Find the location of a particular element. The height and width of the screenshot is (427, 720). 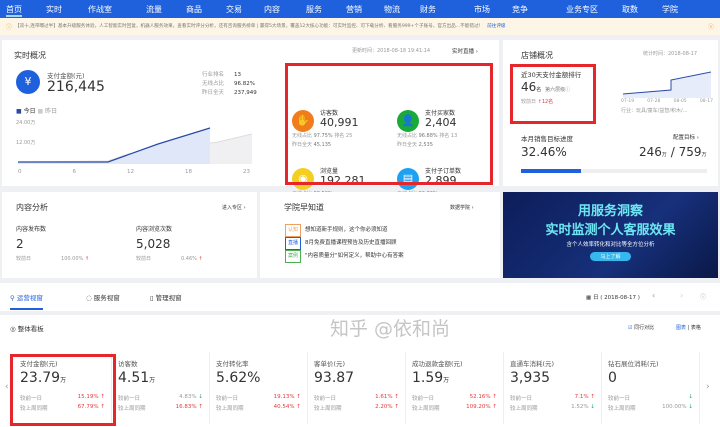

date-picker: ▦ 日 ( 2018-08-17 ) is located at coordinates (613, 298).